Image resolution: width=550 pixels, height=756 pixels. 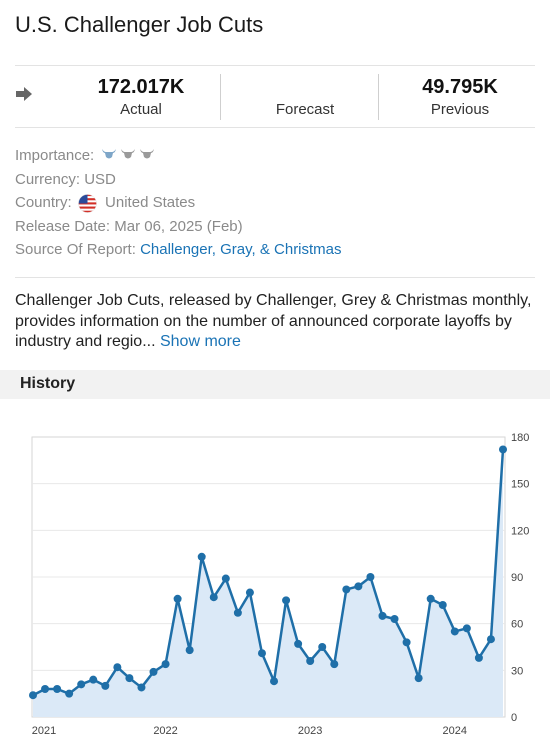 I want to click on page-title: U.S. Challenger Job Cuts, so click(x=139, y=24).